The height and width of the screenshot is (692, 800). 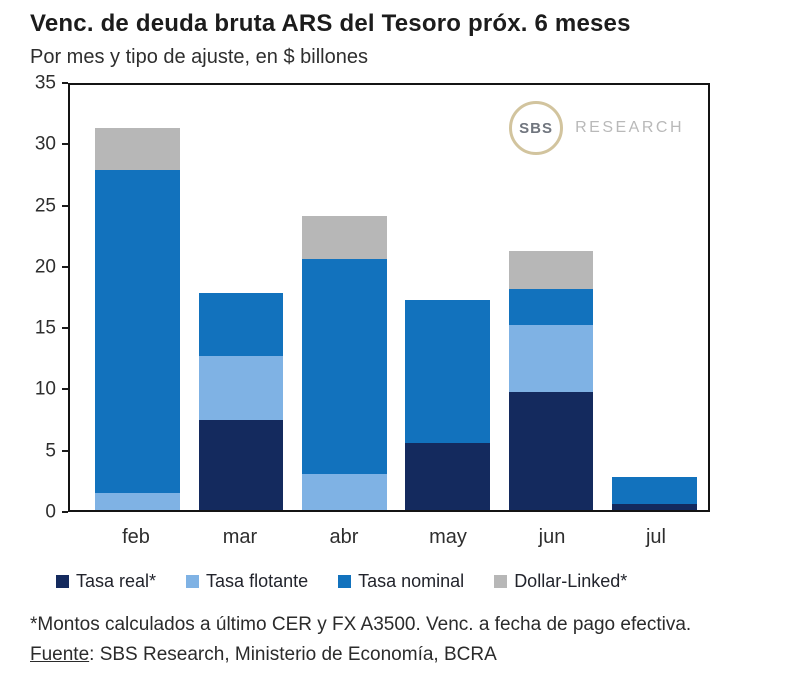 What do you see at coordinates (447, 371) in the screenshot?
I see `segment-tasa-nominal-may` at bounding box center [447, 371].